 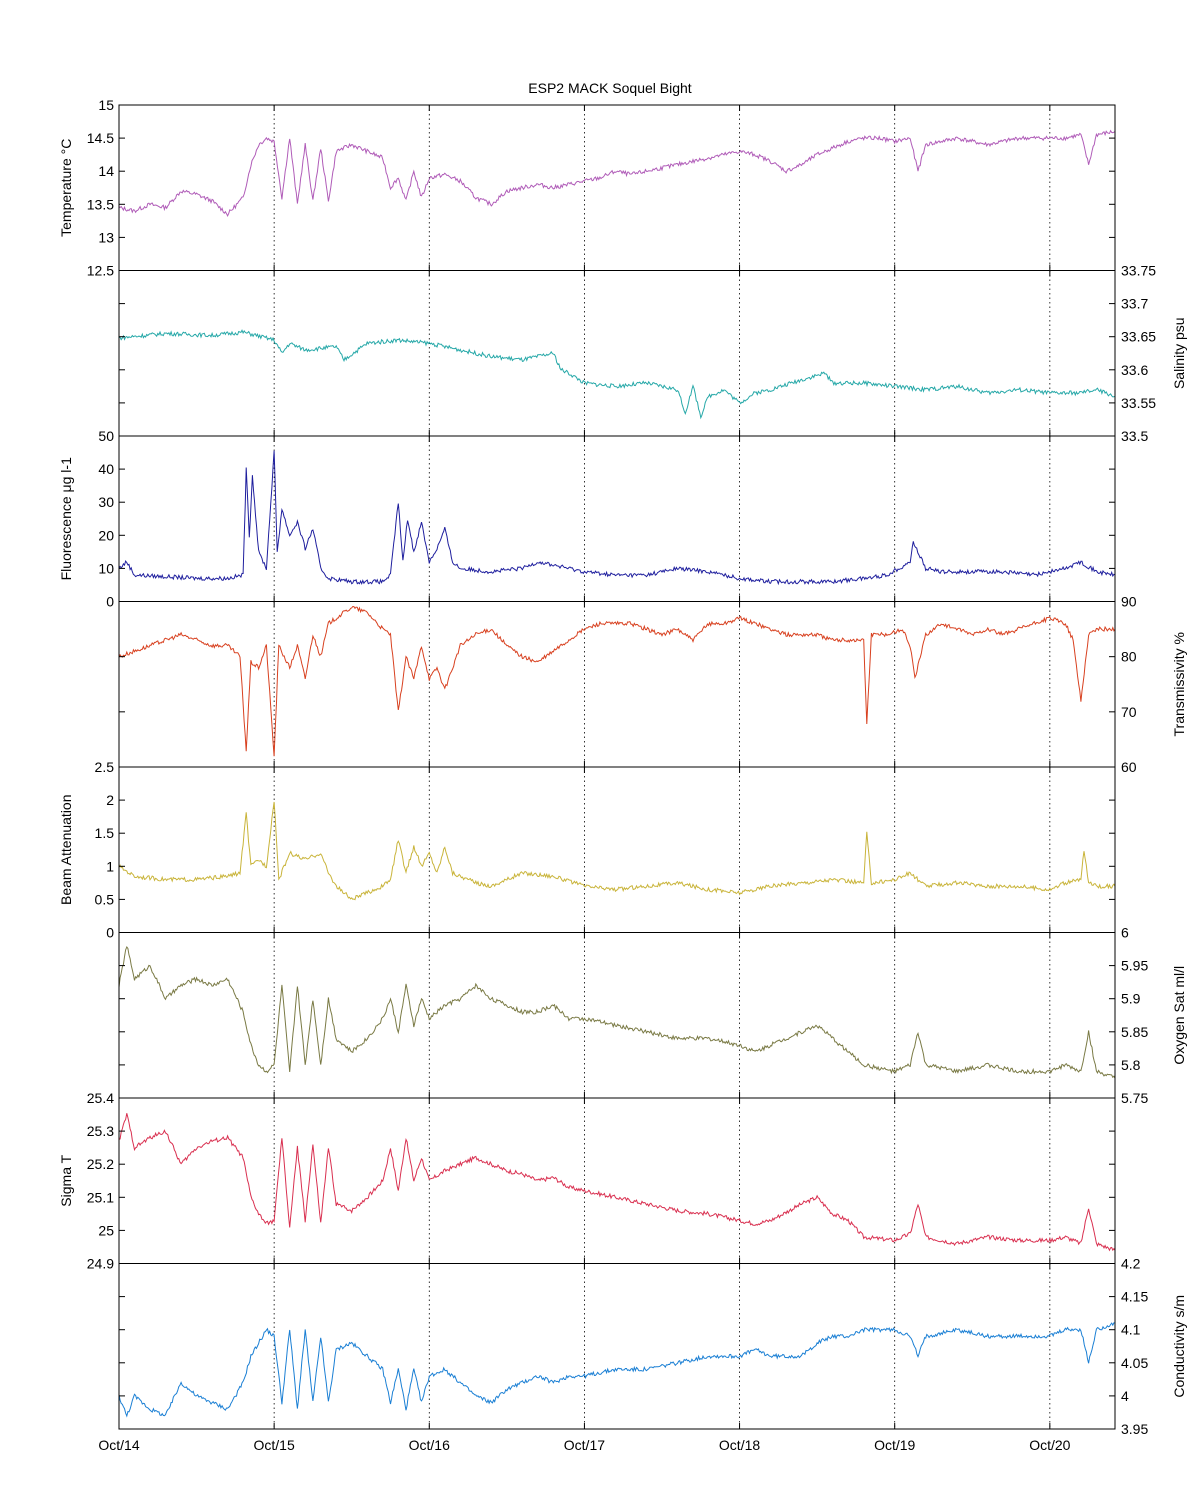 What do you see at coordinates (66, 188) in the screenshot?
I see `ylabel-temperature: Temperature °C` at bounding box center [66, 188].